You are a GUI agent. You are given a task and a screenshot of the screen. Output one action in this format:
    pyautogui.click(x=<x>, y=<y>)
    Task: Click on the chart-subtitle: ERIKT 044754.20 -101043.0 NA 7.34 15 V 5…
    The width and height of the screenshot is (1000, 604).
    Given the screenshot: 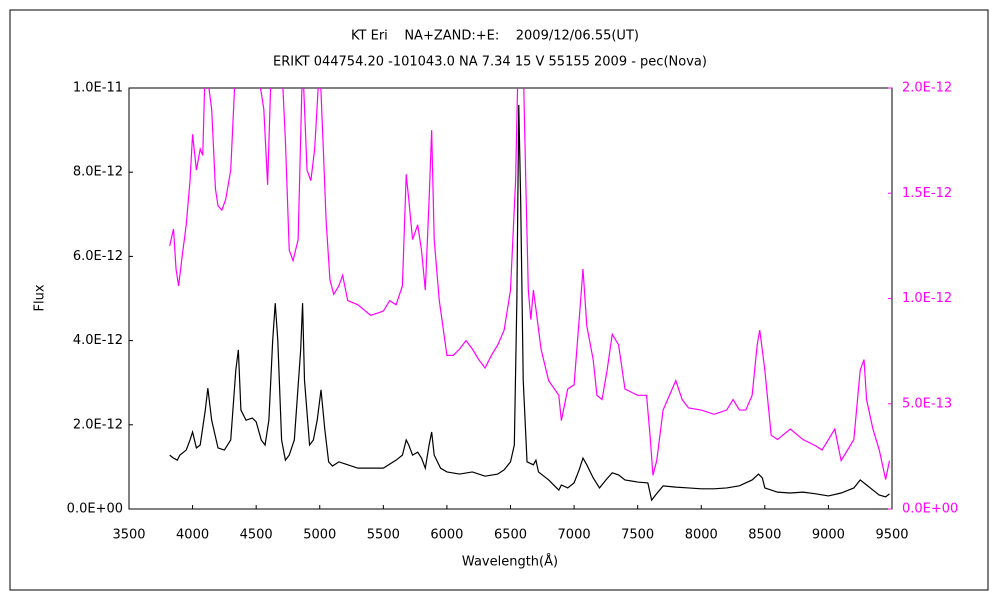 What is the action you would take?
    pyautogui.click(x=490, y=62)
    